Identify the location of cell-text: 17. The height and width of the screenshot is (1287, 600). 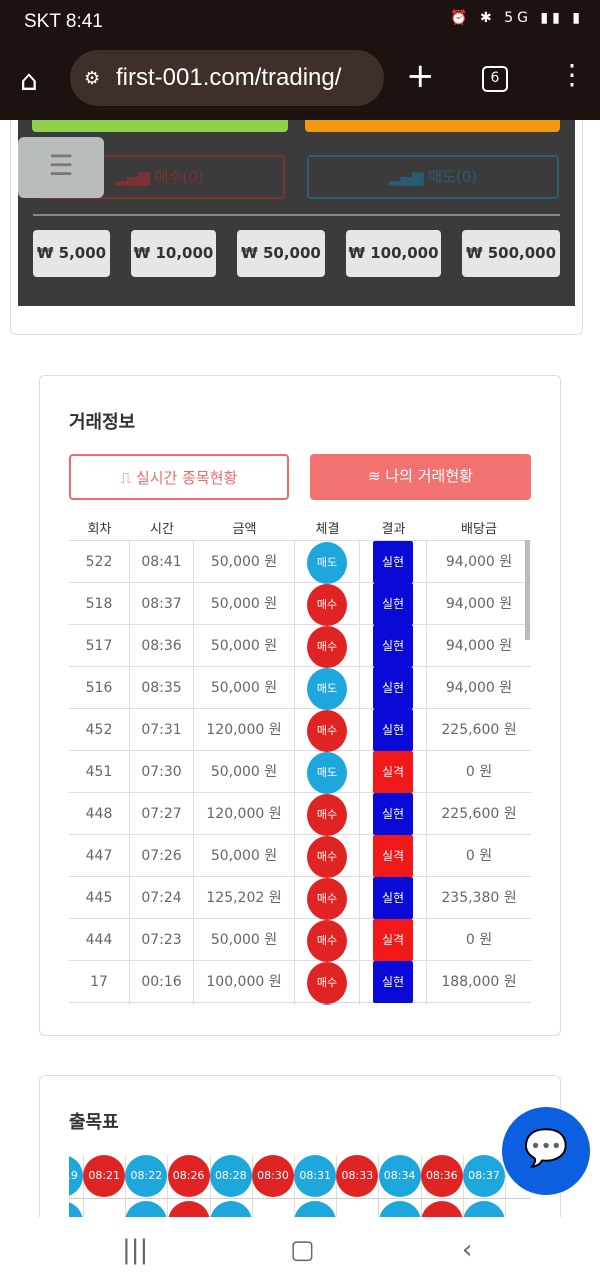
(99, 982).